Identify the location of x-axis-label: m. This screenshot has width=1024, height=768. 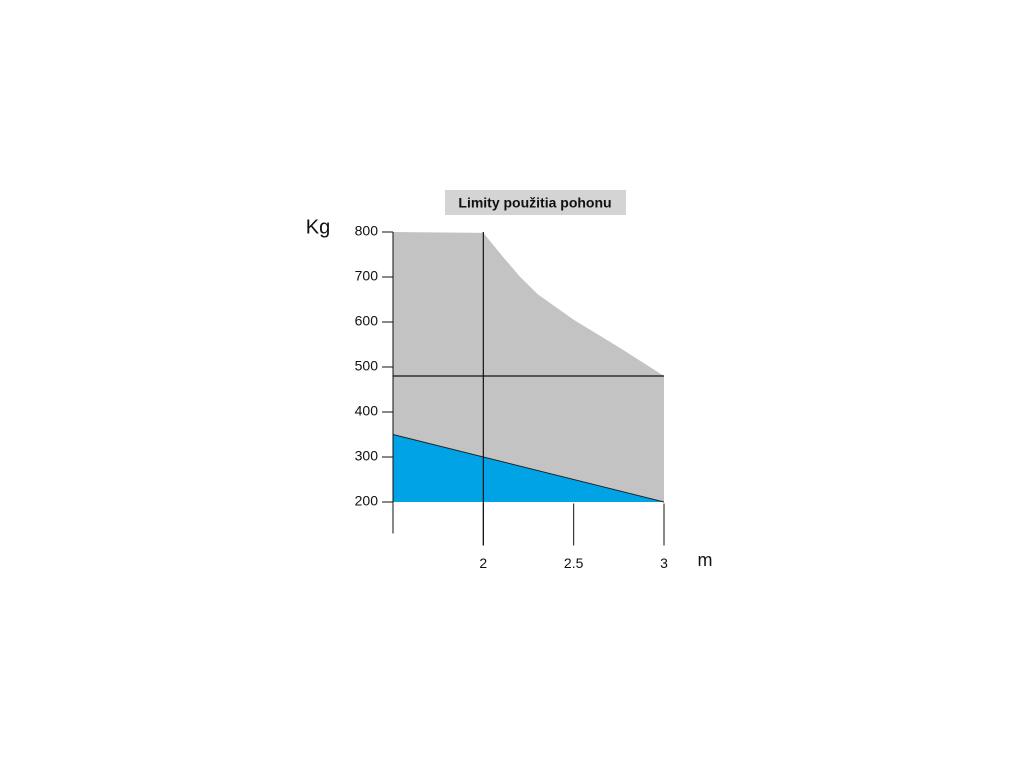
(705, 560).